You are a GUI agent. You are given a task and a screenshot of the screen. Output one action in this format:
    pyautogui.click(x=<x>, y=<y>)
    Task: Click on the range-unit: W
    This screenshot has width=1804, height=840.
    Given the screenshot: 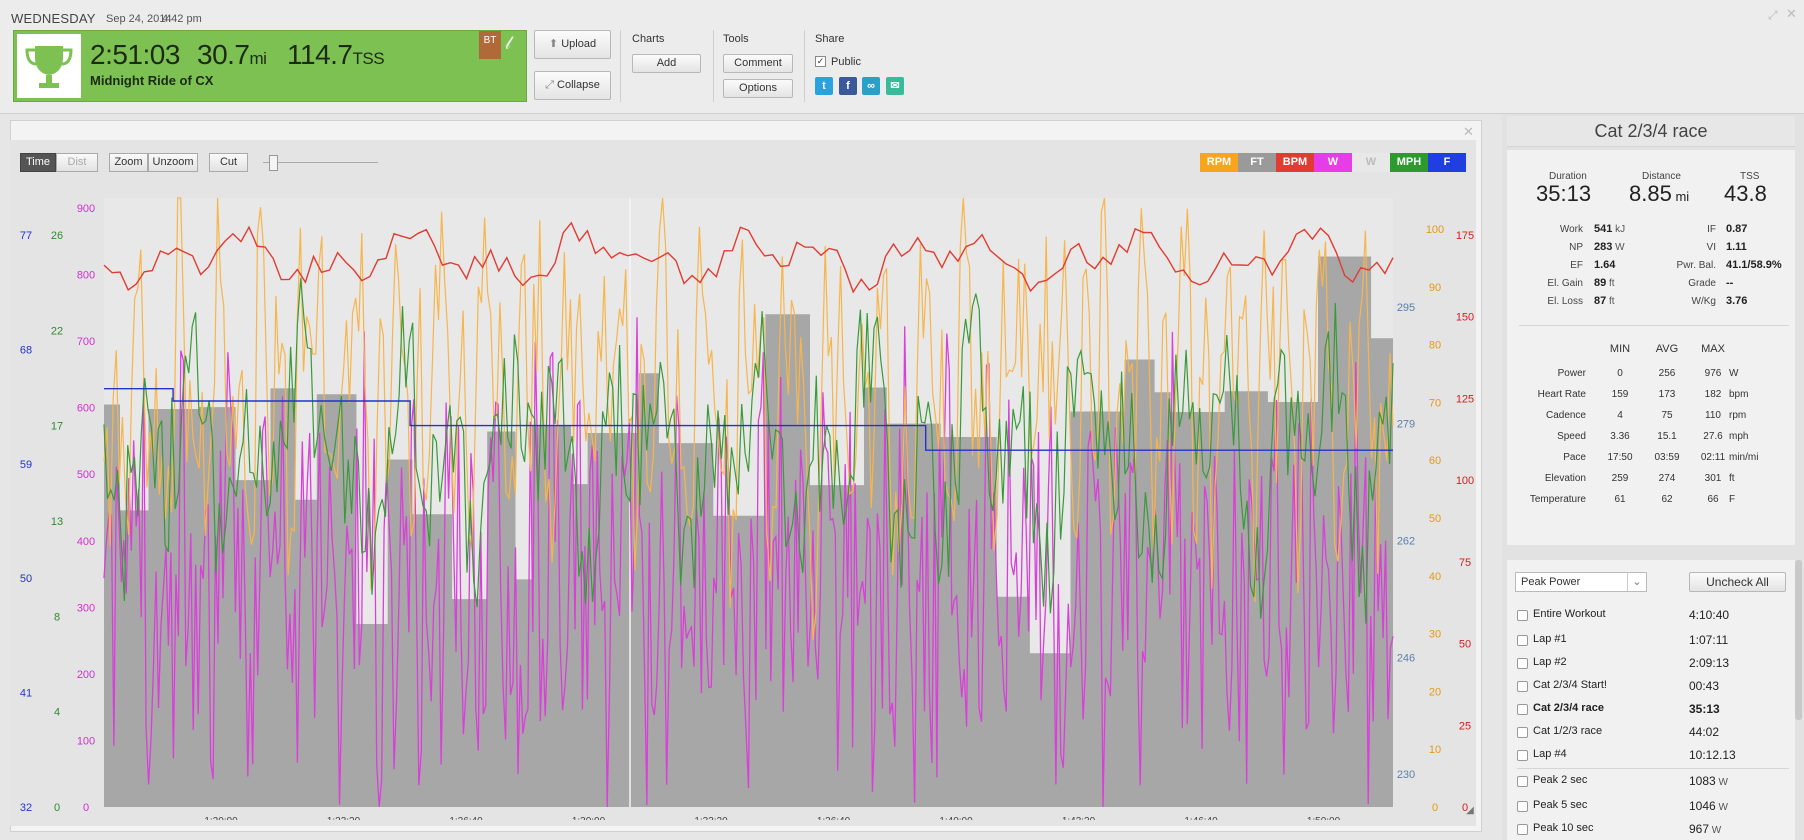 What is the action you would take?
    pyautogui.click(x=1721, y=782)
    